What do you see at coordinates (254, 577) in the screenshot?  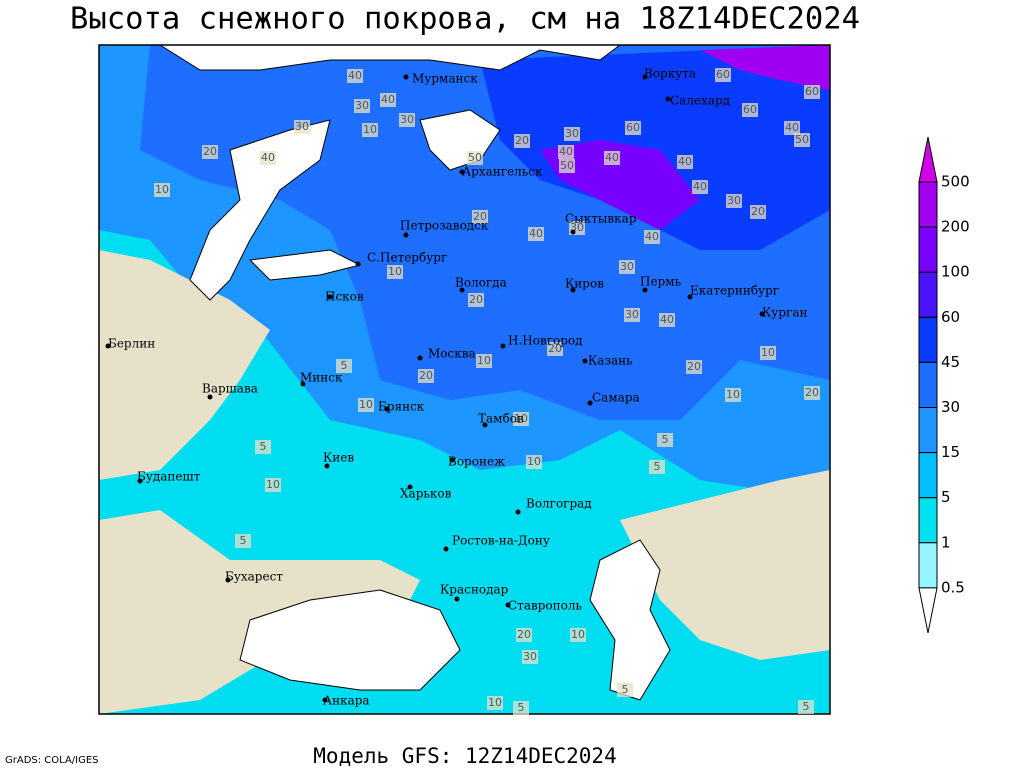 I see `city-label: Бухарест` at bounding box center [254, 577].